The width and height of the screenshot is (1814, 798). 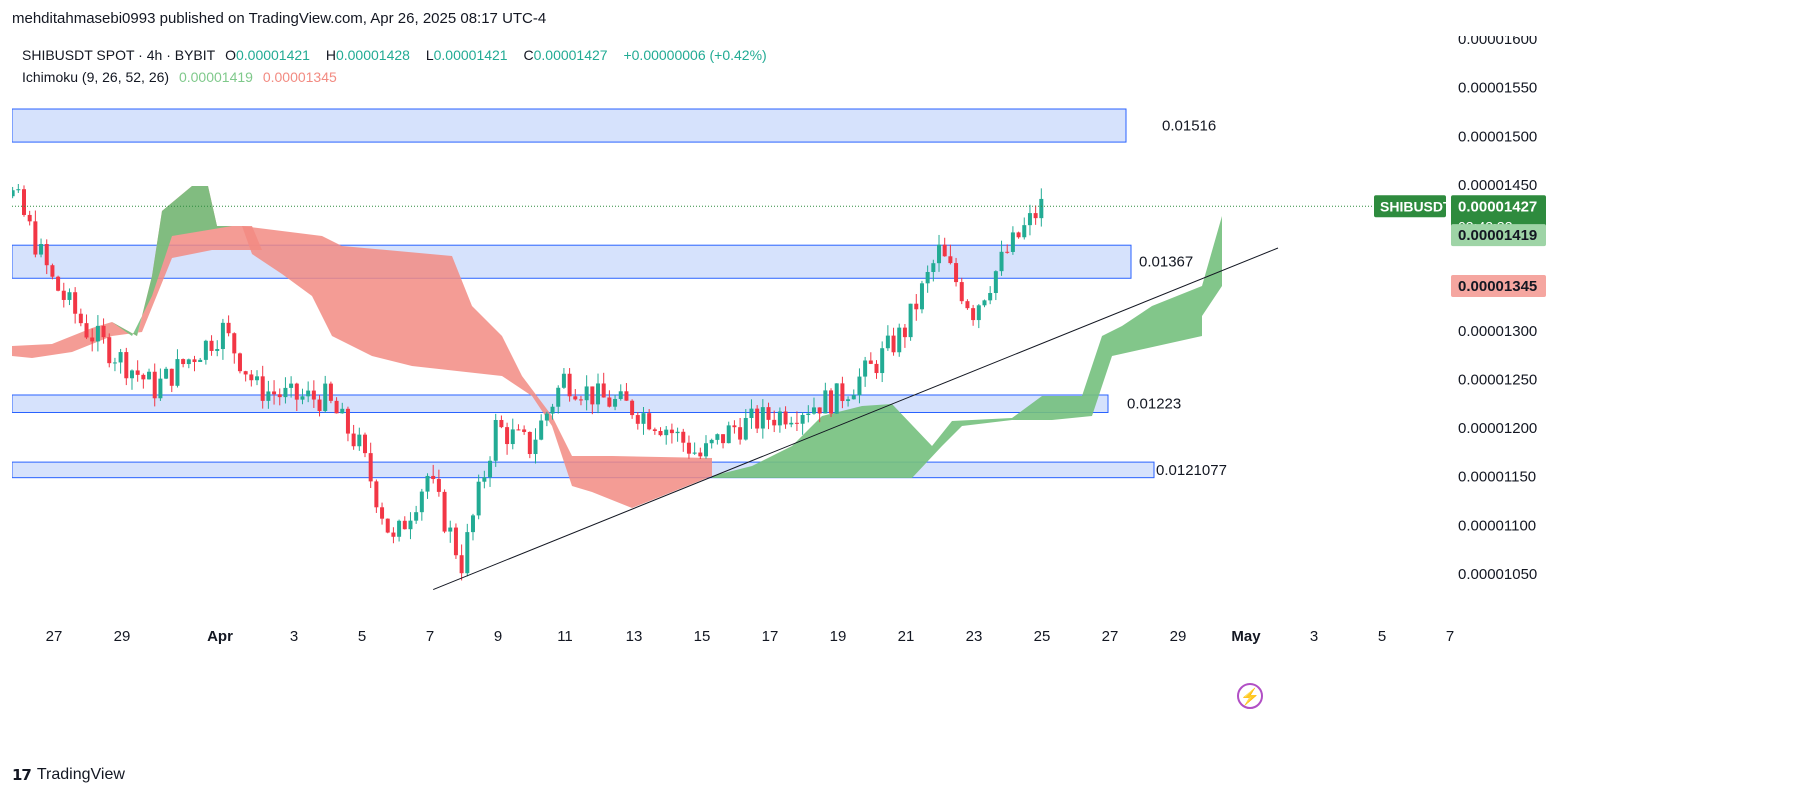 What do you see at coordinates (68, 775) in the screenshot?
I see `footer-brand: 𝟭𝟳 TradingView` at bounding box center [68, 775].